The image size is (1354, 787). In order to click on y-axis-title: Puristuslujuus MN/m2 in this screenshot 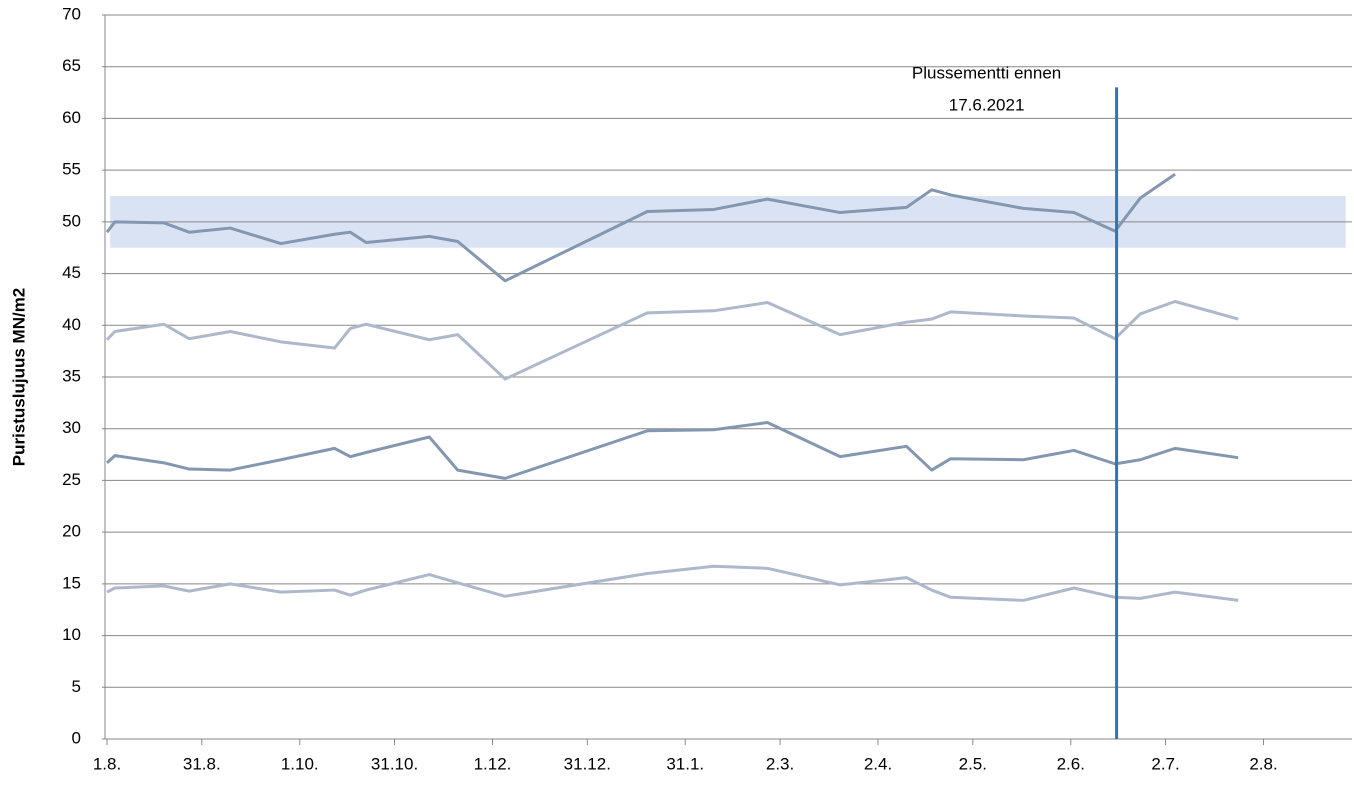, I will do `click(18, 377)`.